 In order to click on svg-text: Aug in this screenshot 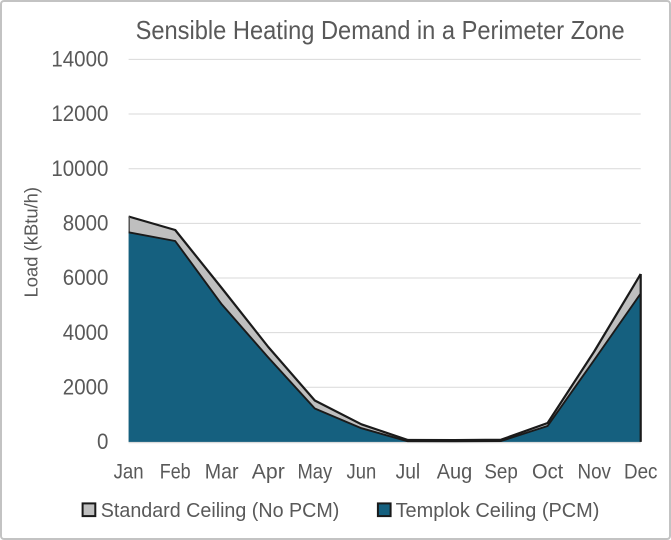, I will do `click(455, 472)`.